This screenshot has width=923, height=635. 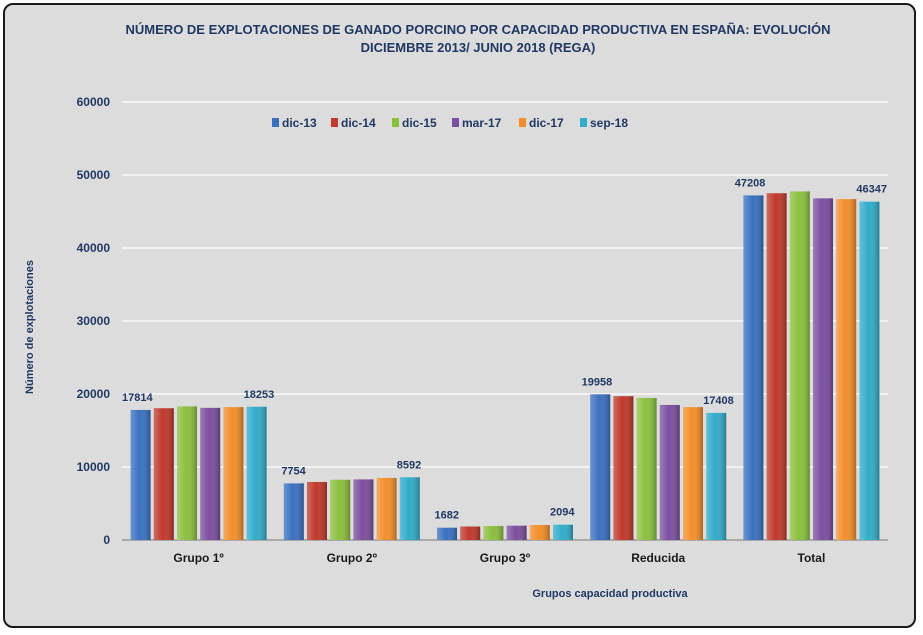 I want to click on legend-item-sep-18: sep-18, so click(x=604, y=123).